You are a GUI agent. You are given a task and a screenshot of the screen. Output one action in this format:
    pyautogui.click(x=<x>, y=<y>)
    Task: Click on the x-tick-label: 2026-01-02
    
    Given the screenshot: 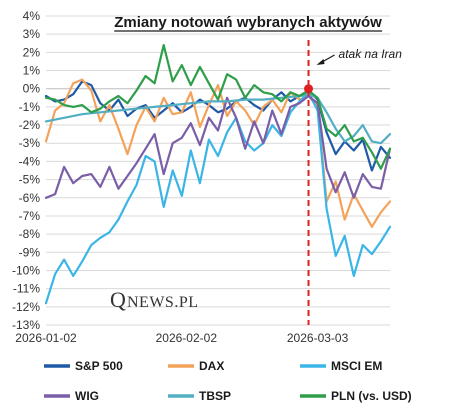 What is the action you would take?
    pyautogui.click(x=46, y=338)
    